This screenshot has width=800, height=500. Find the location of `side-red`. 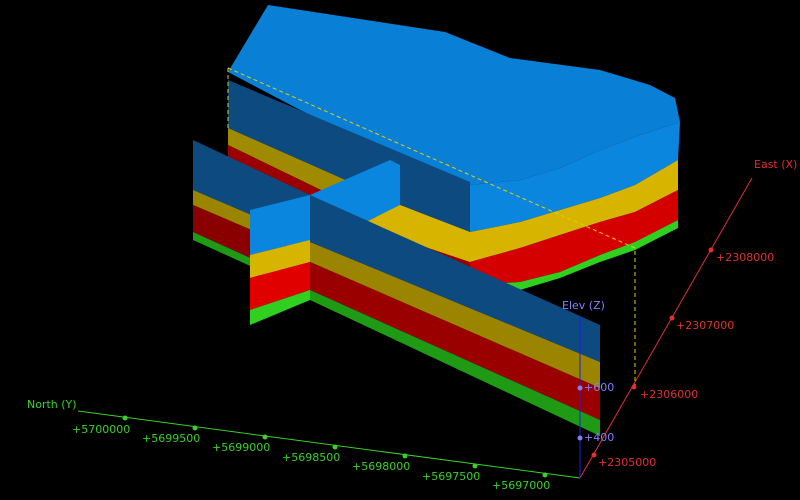

side-red is located at coordinates (574, 237).